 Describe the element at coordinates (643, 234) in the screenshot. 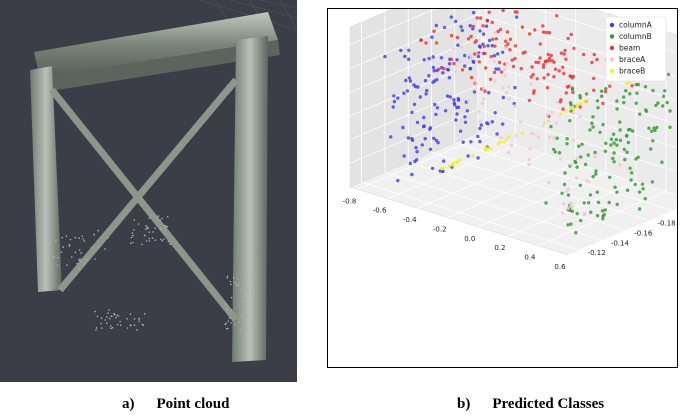

I see `y-tick-label: -0.16` at that location.